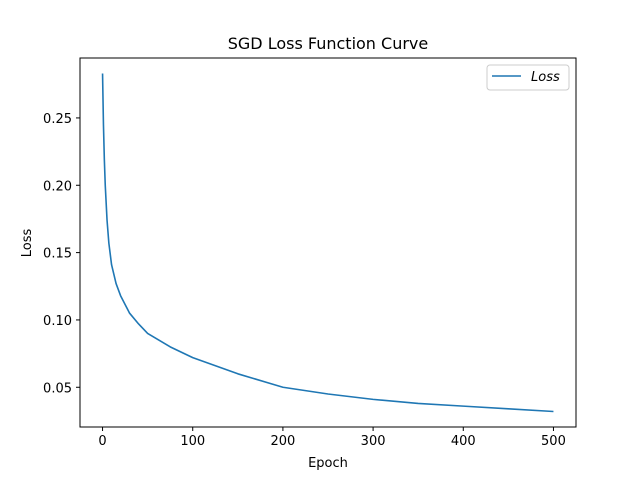  What do you see at coordinates (57, 321) in the screenshot?
I see `y-tick-label: 0.10` at bounding box center [57, 321].